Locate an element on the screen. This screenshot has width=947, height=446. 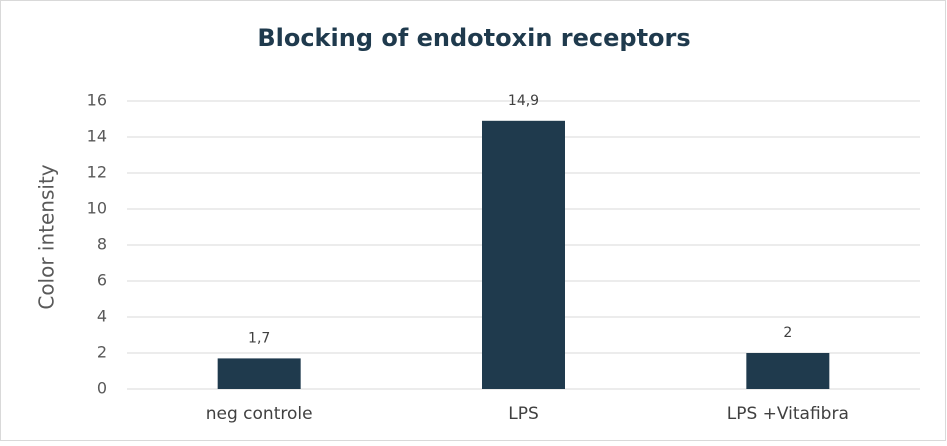
y-tick-label: 2 is located at coordinates (102, 352).